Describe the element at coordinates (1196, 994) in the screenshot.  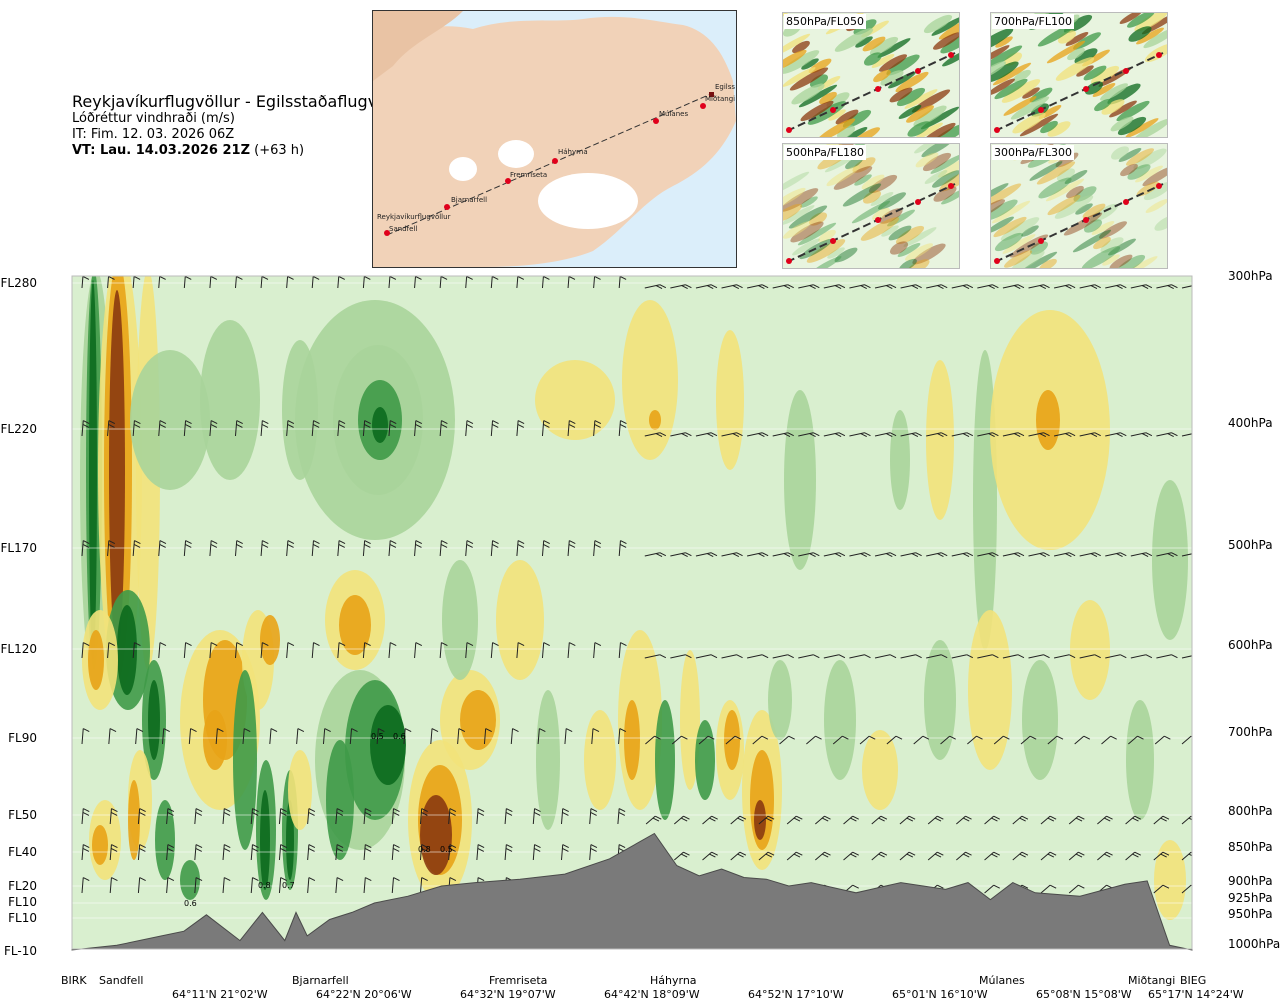
I see `coordinate-label: 65°17'N 14°24'W` at that location.